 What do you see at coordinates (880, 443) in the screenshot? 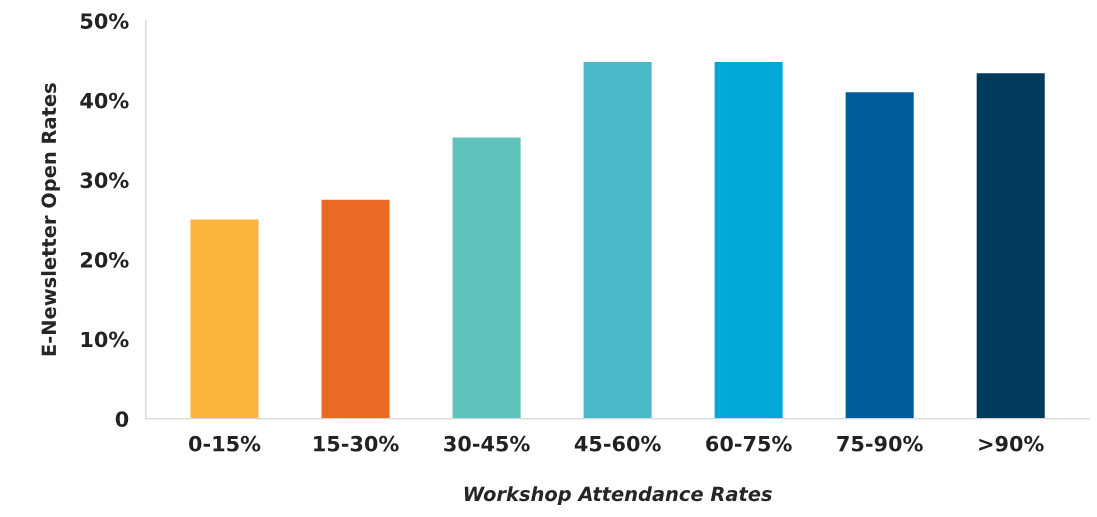
I see `x-tick-label: 75-90%` at bounding box center [880, 443].